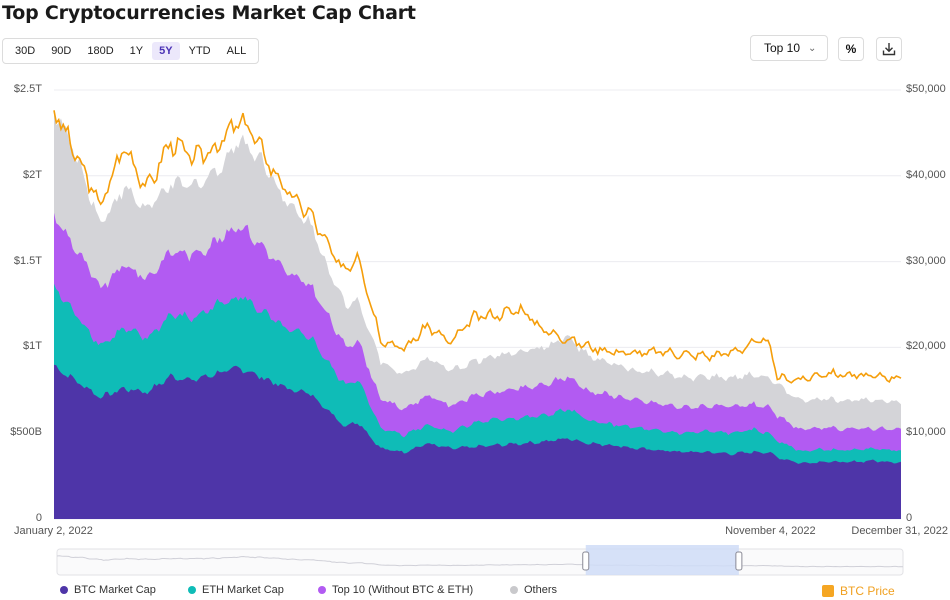  What do you see at coordinates (166, 51) in the screenshot?
I see `range-5y-button: 5Y` at bounding box center [166, 51].